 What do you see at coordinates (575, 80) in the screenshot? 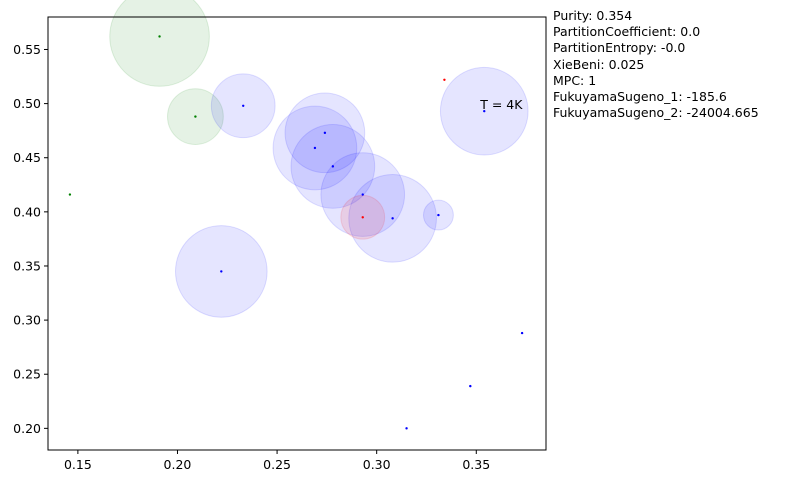
I see `metric-mpc: MPC: 1` at bounding box center [575, 80].